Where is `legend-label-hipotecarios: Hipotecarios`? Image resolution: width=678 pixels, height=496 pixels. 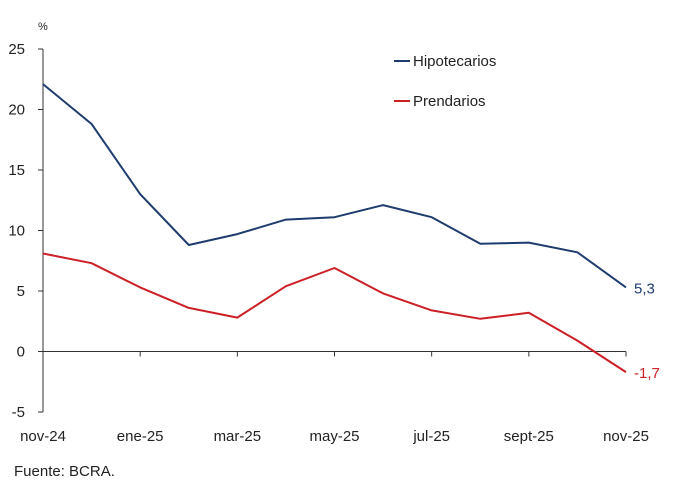 legend-label-hipotecarios: Hipotecarios is located at coordinates (454, 61).